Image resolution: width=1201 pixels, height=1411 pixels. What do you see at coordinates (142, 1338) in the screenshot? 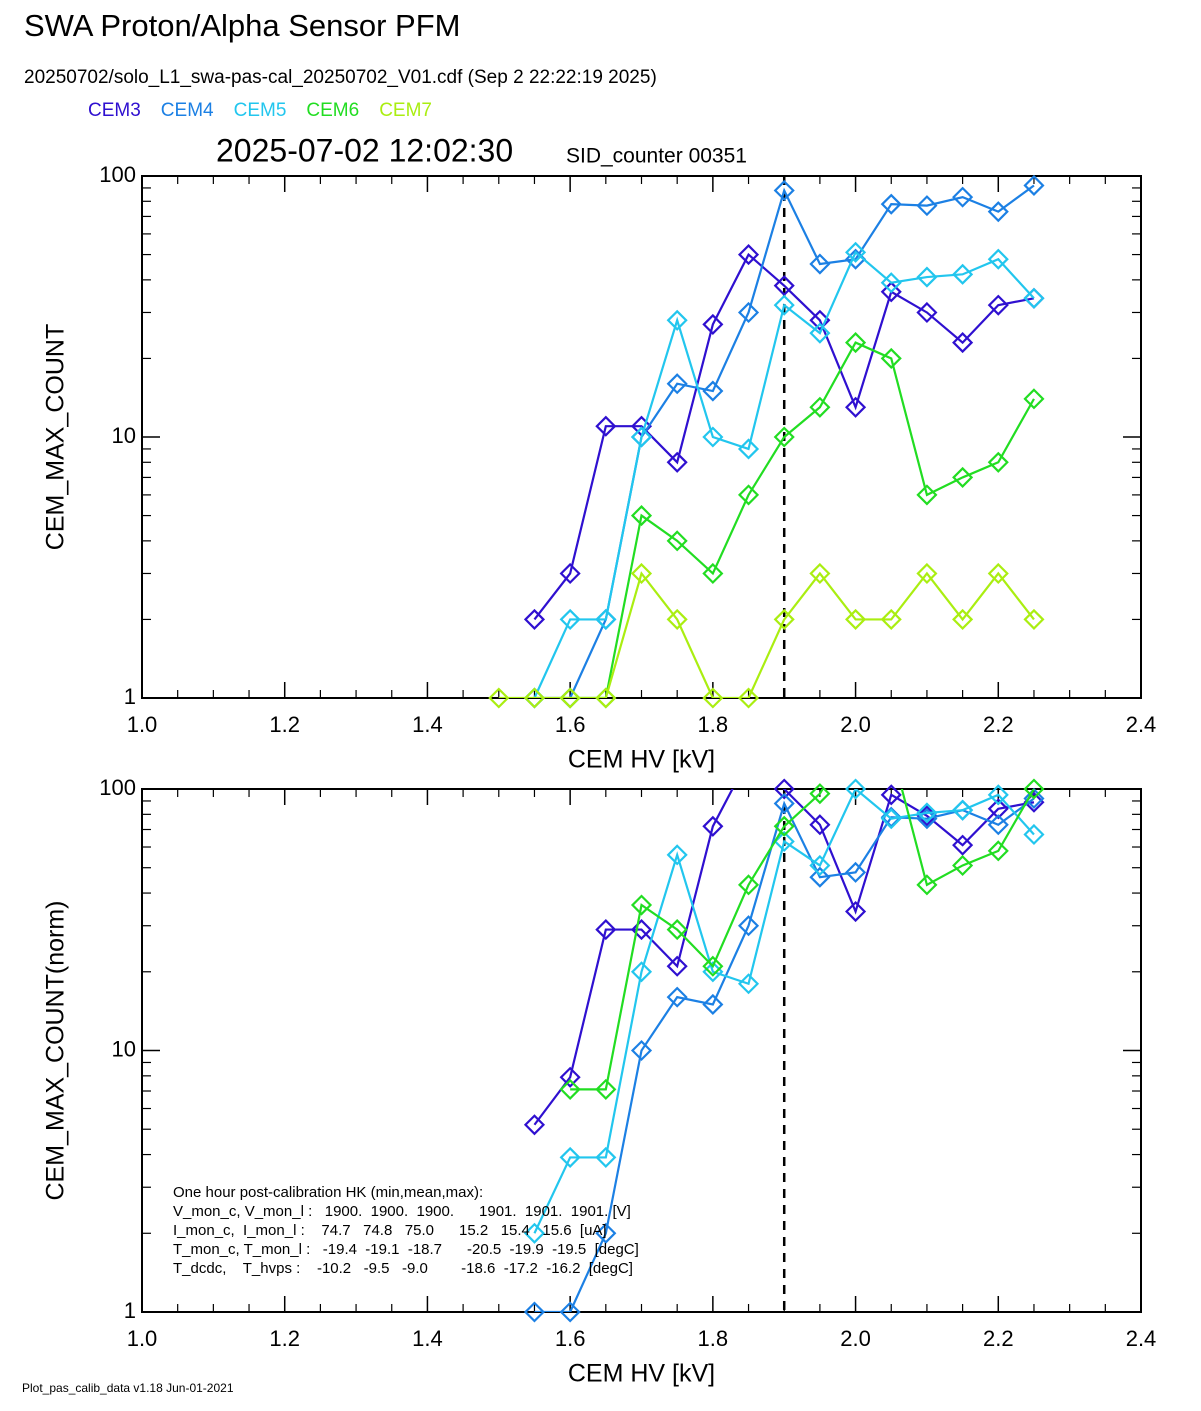
I see `x-tick-label: 1.0` at bounding box center [142, 1338].